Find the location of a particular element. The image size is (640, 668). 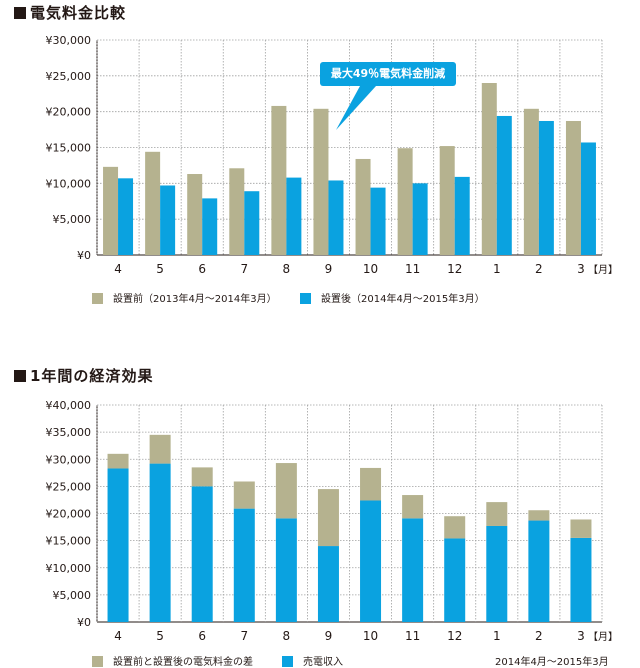

callout-pointer is located at coordinates (356, 108).